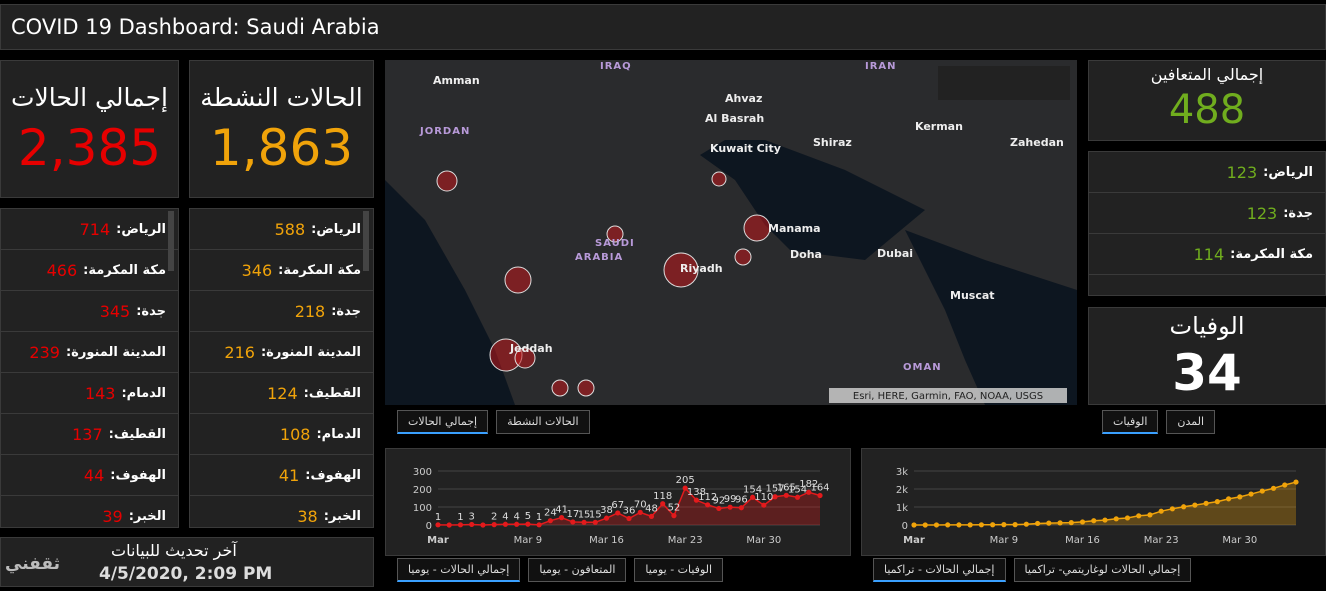 Image resolution: width=1326 pixels, height=591 pixels. What do you see at coordinates (493, 422) in the screenshot?
I see `map-tabs: إجمالي الحالات الحالات النشطة` at bounding box center [493, 422].